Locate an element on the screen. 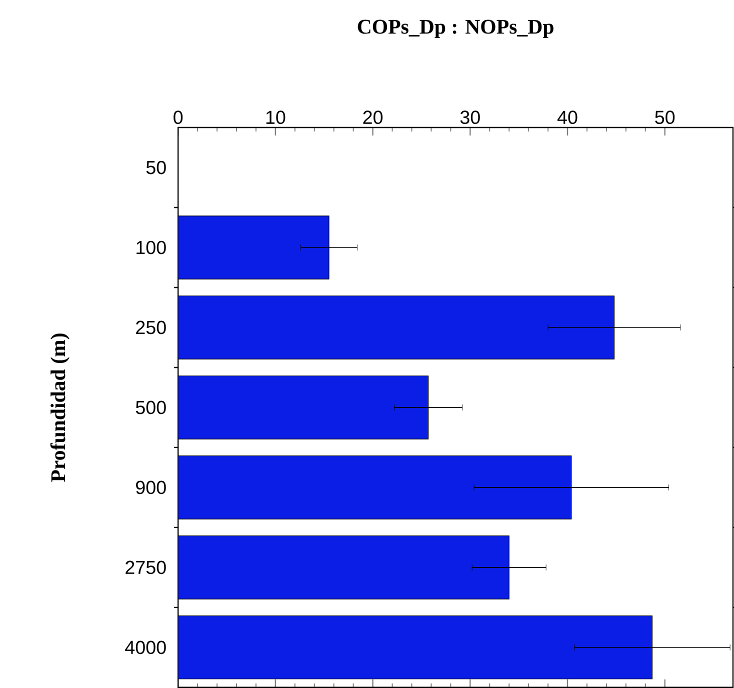 The width and height of the screenshot is (734, 688). y-tick-label: 50 is located at coordinates (156, 167).